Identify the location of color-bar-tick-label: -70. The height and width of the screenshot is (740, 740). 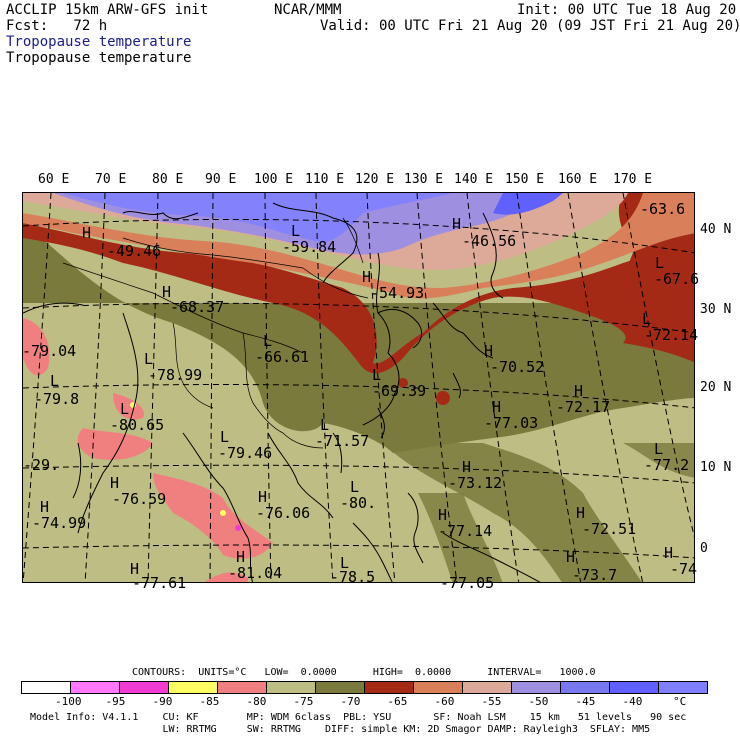
(350, 701).